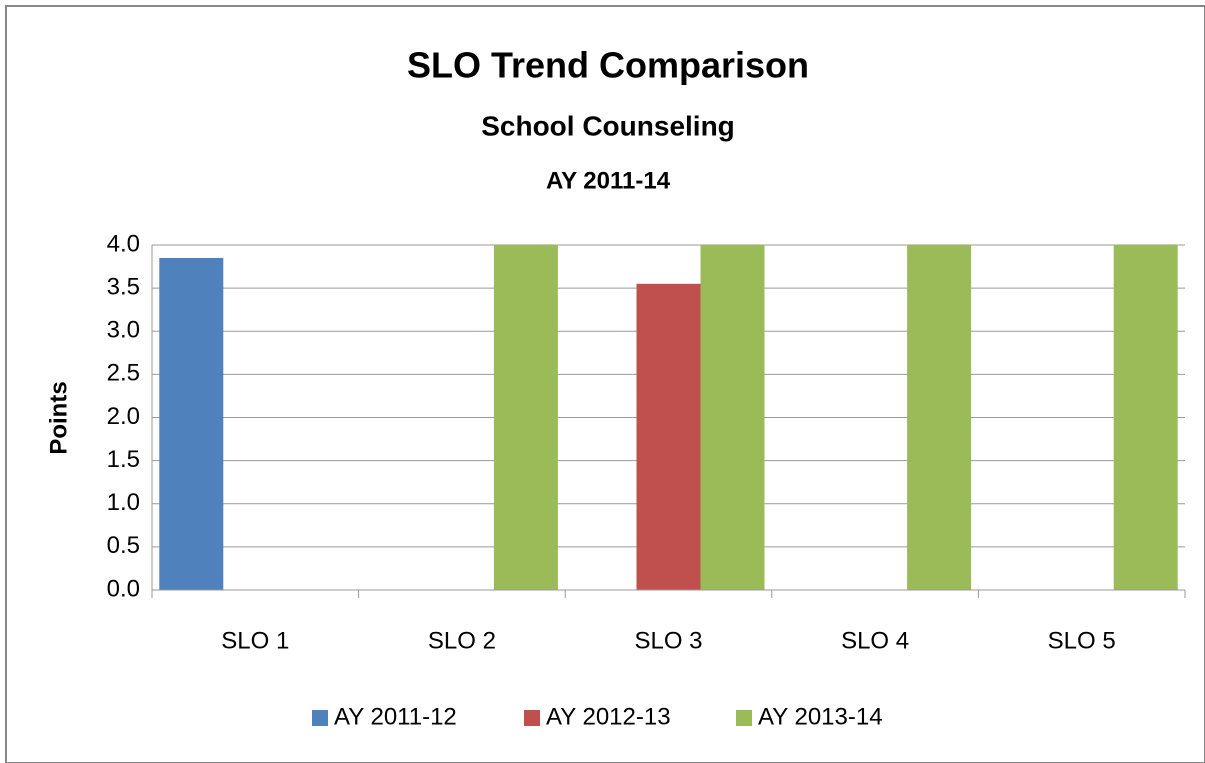 The image size is (1205, 763). What do you see at coordinates (123, 588) in the screenshot?
I see `y-tick-label: 0.0` at bounding box center [123, 588].